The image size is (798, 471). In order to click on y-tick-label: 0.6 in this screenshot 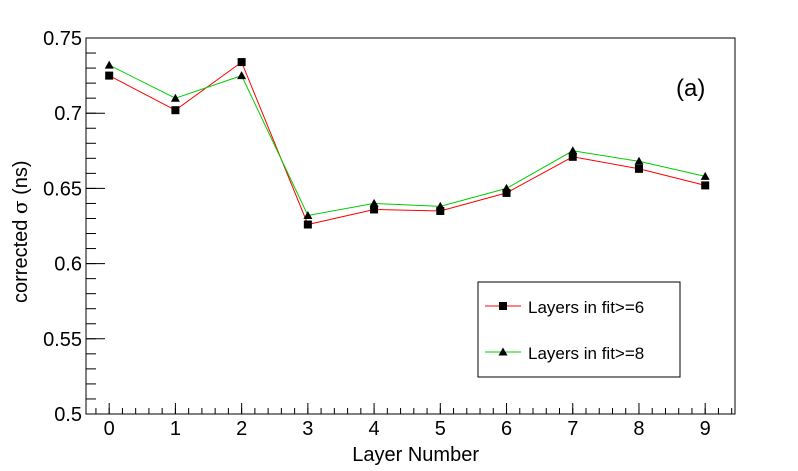, I will do `click(68, 265)`.